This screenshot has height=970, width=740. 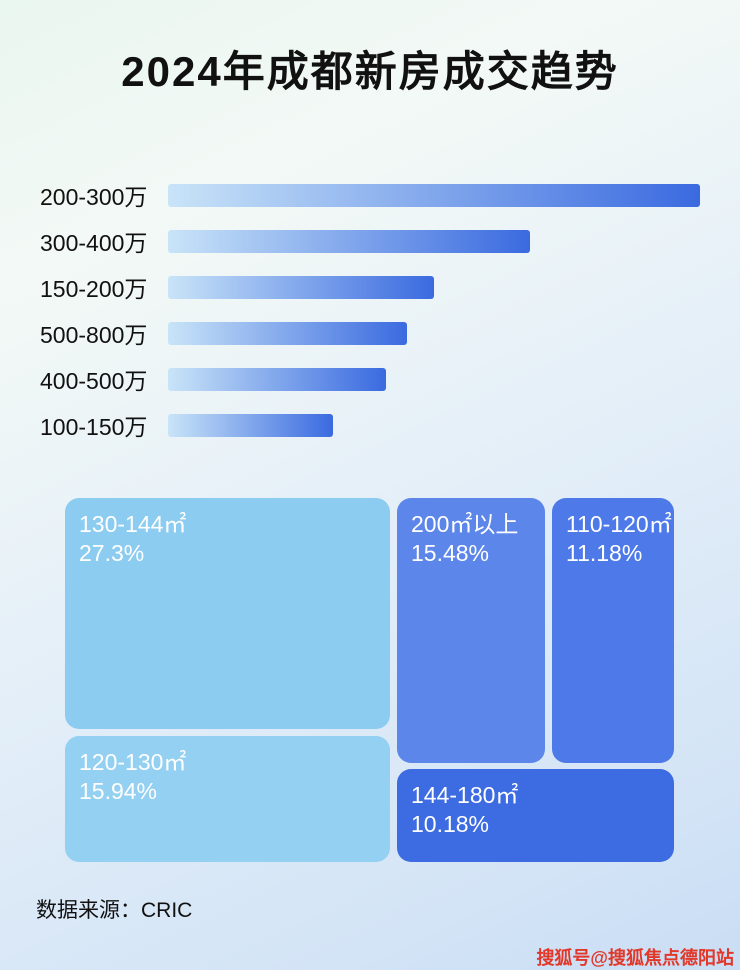 I want to click on block-label: 200㎡以上, so click(x=465, y=524).